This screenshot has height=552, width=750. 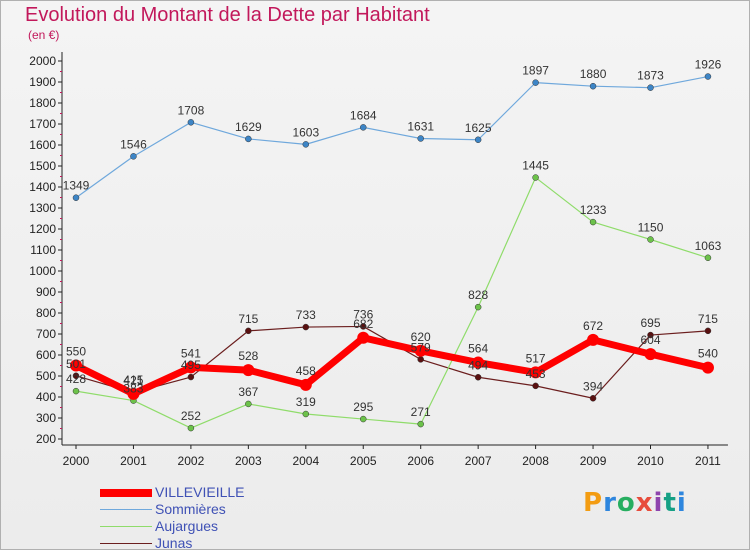 What do you see at coordinates (363, 115) in the screenshot?
I see `data-label-sommieres-2005: 1684` at bounding box center [363, 115].